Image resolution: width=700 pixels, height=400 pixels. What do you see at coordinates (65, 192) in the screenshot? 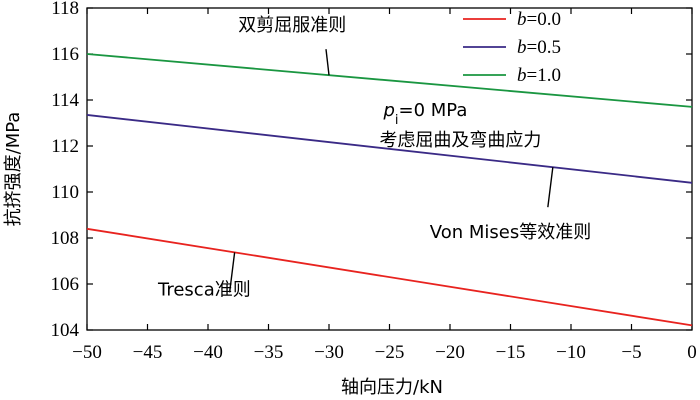
I see `y-tick-label: 110` at bounding box center [65, 192].